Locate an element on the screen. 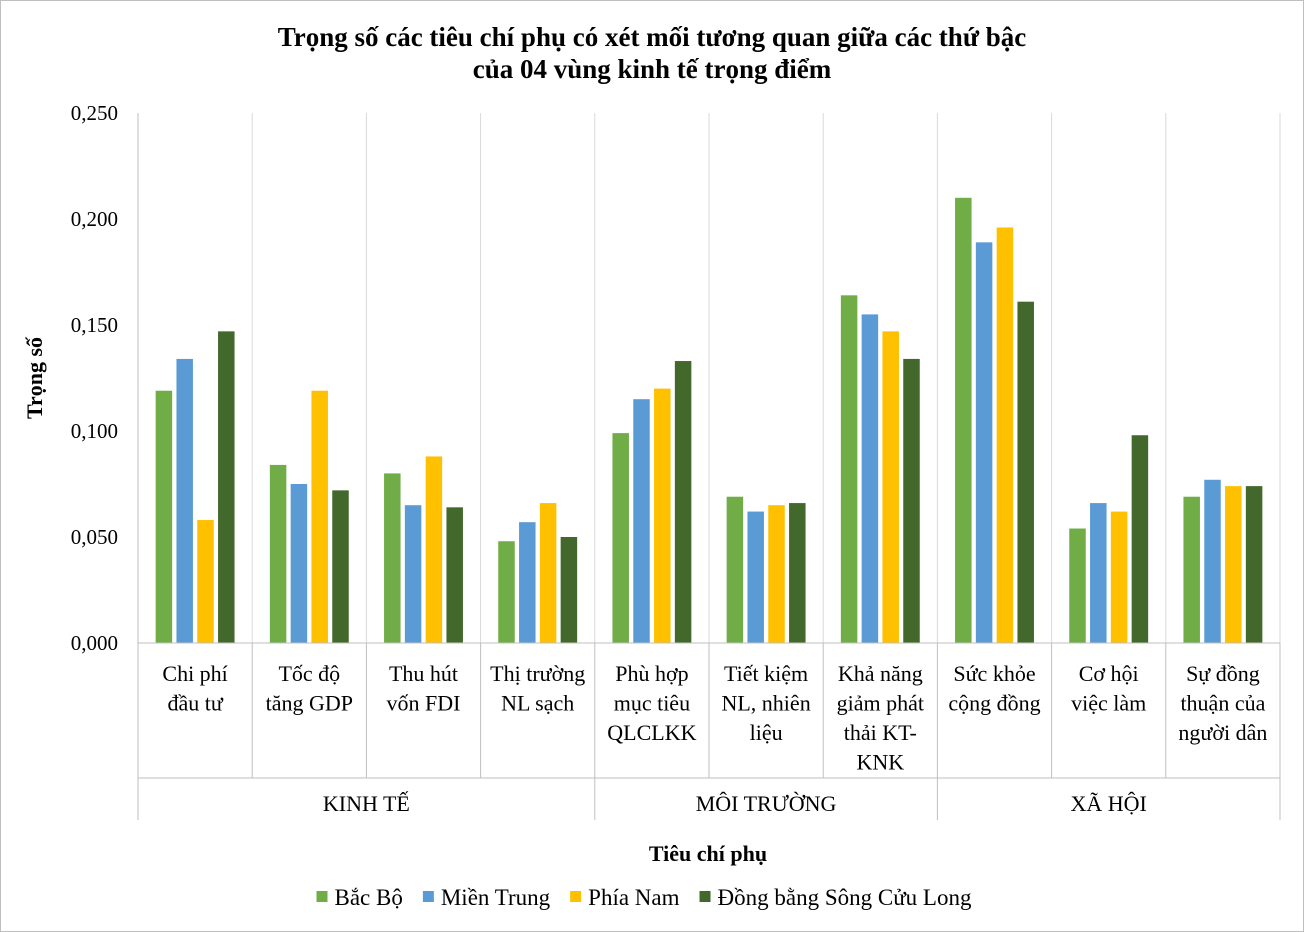 The image size is (1304, 932). y-tick-label: 0,200 is located at coordinates (94, 219).